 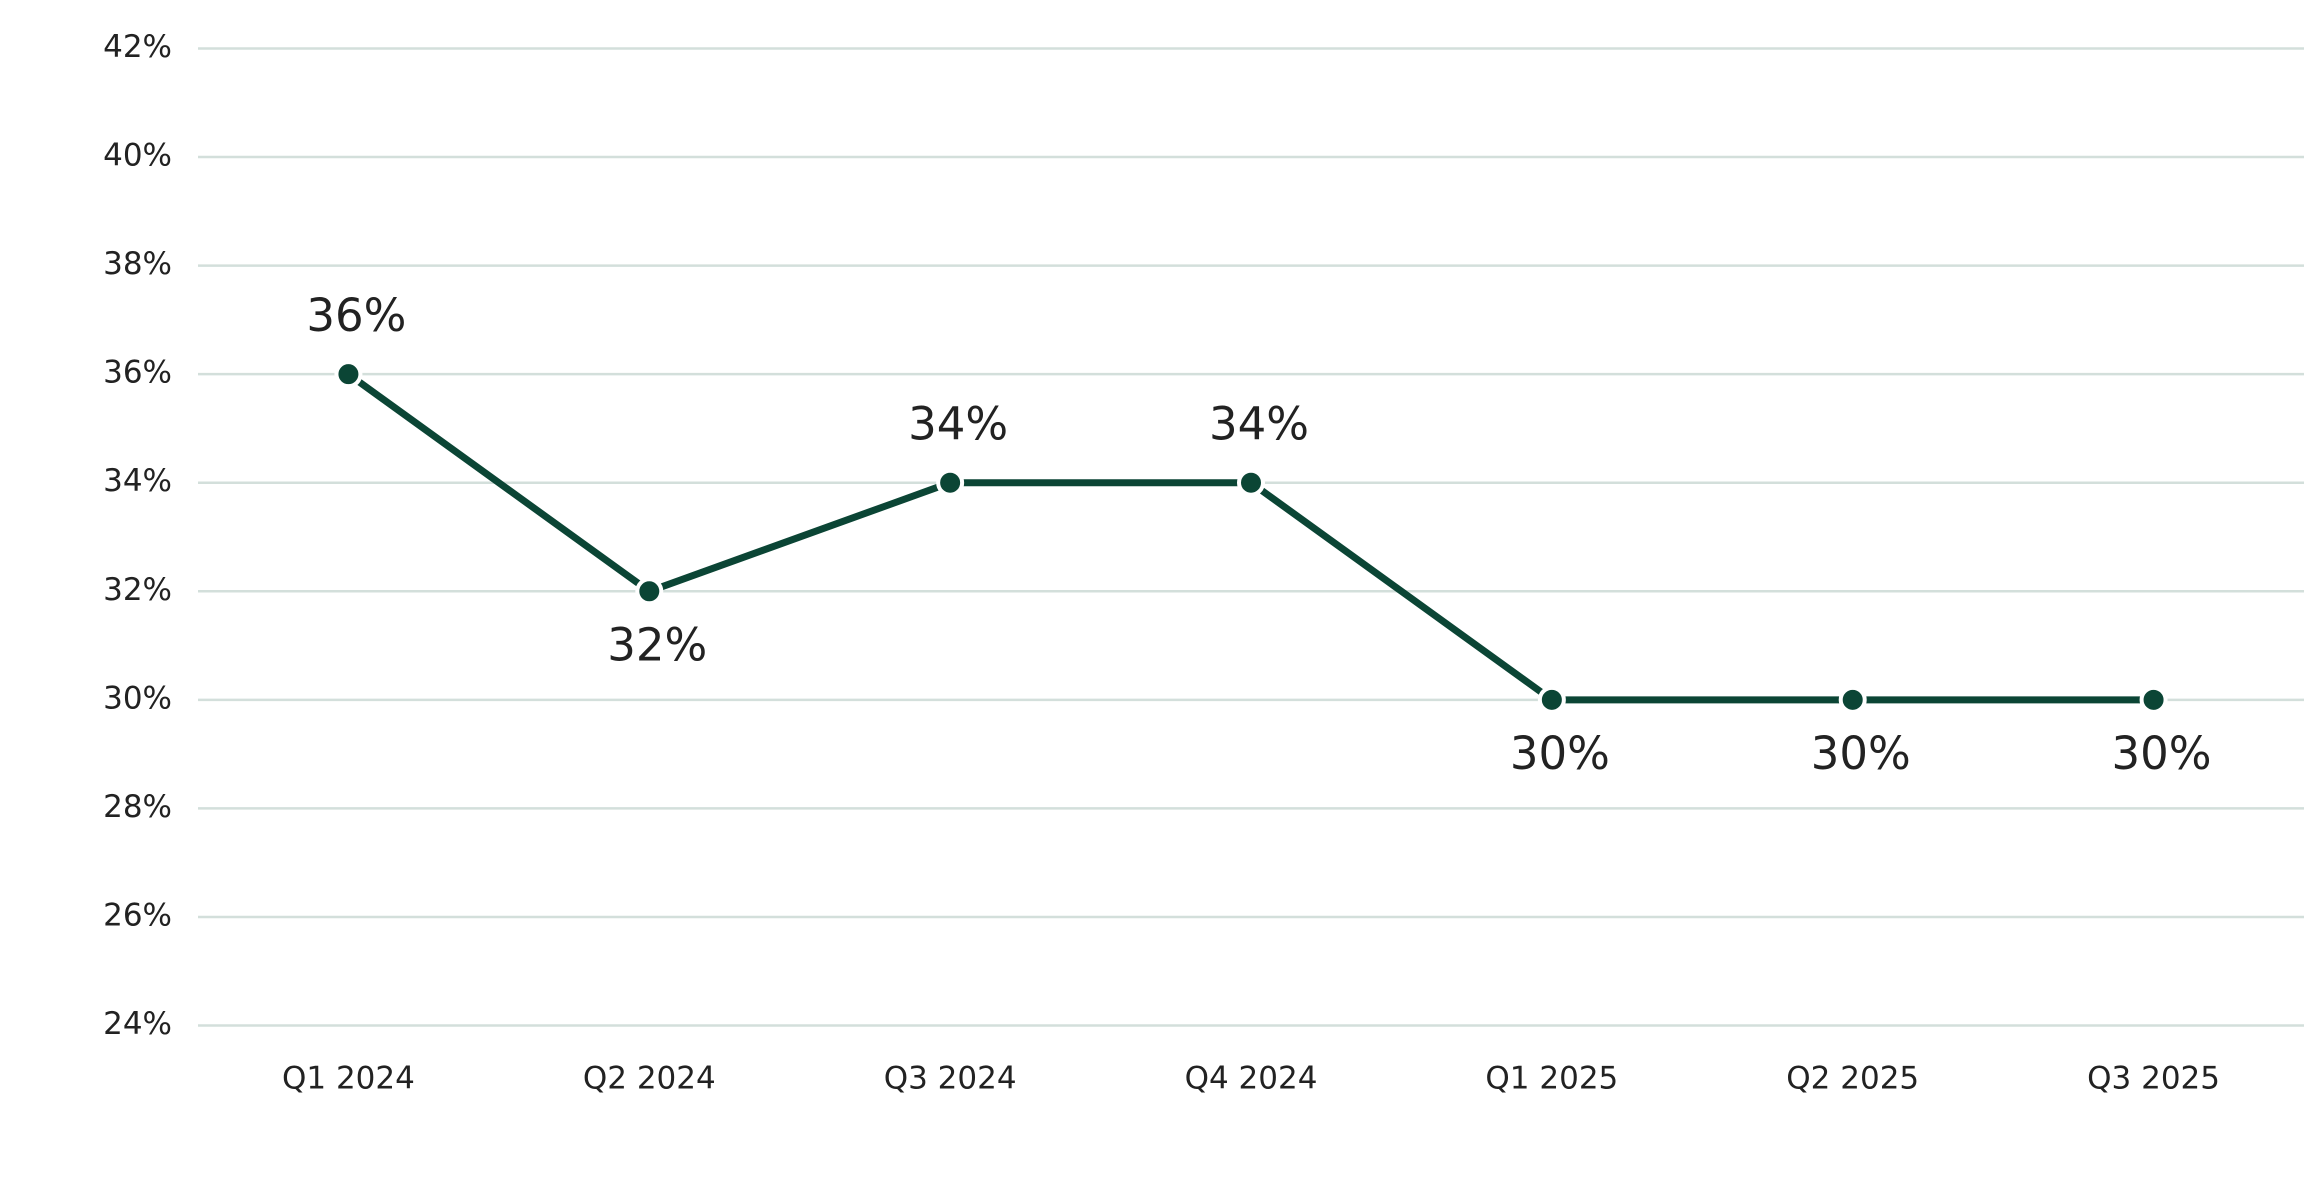 I want to click on x-tick-label: Q1 2025, so click(x=1551, y=1079).